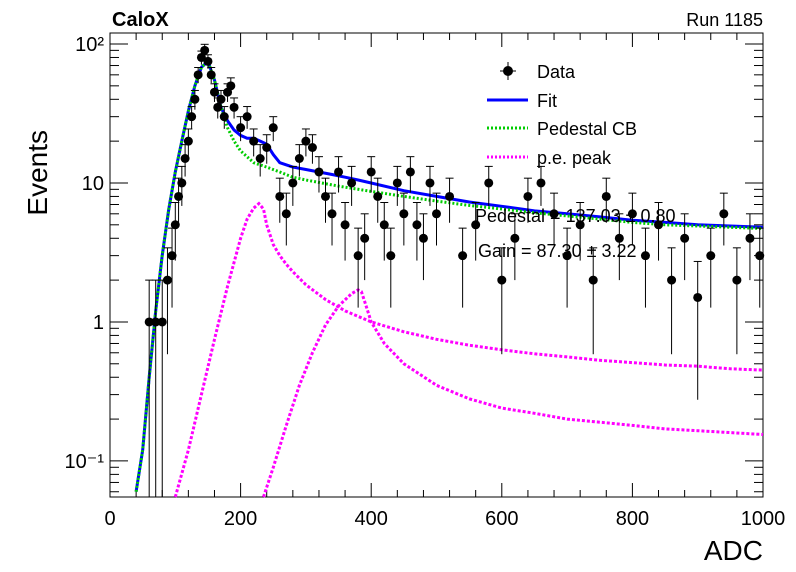 The height and width of the screenshot is (572, 796). Describe the element at coordinates (93, 184) in the screenshot. I see `y-tick-label: 10` at that location.